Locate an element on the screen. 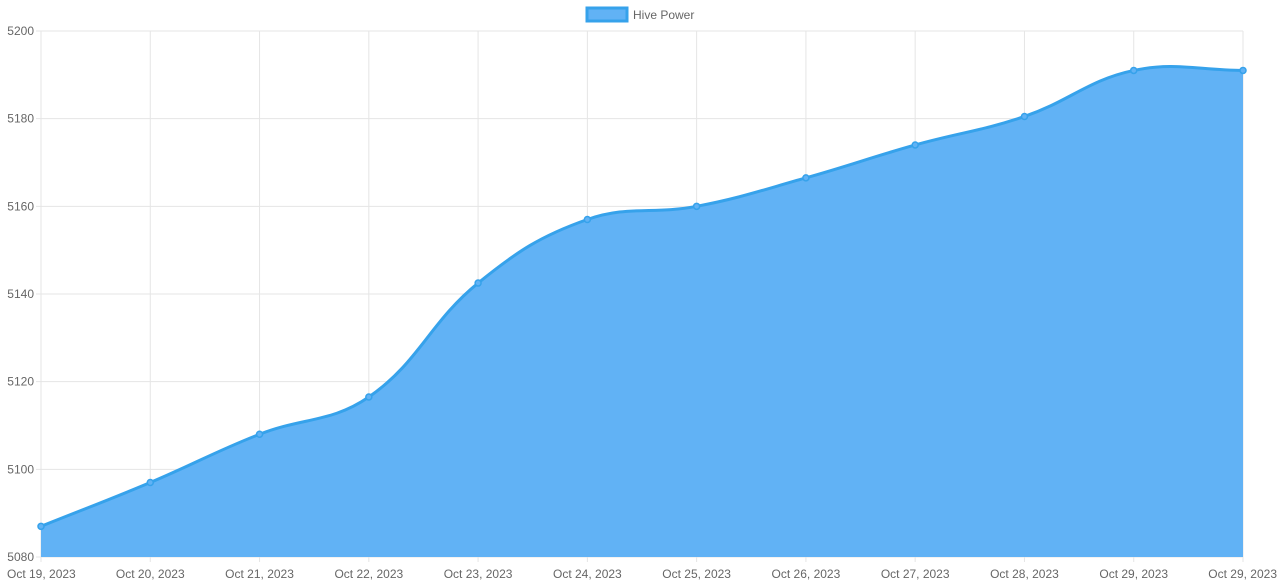  x-tick-label: Oct 22, 2023 is located at coordinates (368, 574).